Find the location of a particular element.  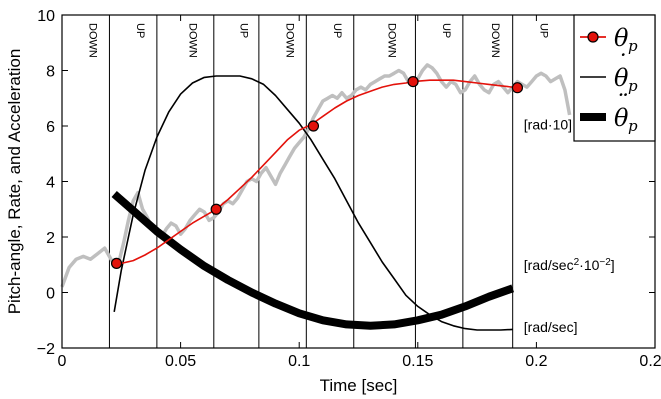

y-tick-label: 8 is located at coordinates (50, 72).